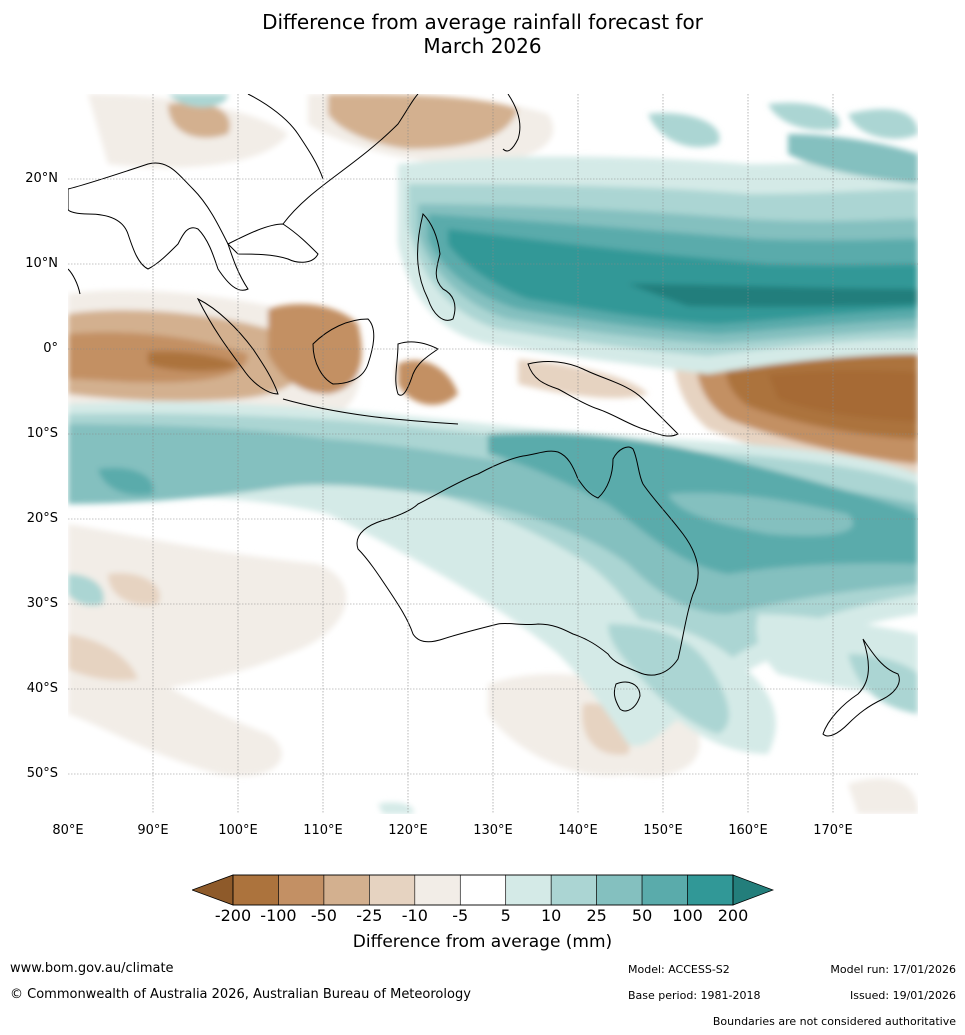 The image size is (965, 1035). What do you see at coordinates (42, 518) in the screenshot?
I see `lat-label-20s: 20°S` at bounding box center [42, 518].